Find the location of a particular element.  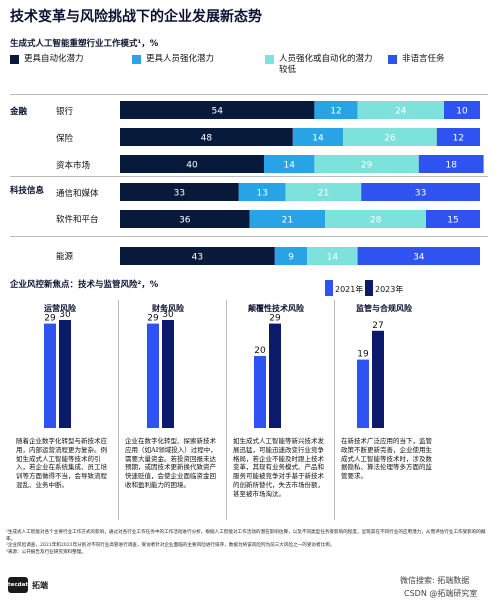

chart-subtitle: 生成式人工智能重塑行业工作模式¹，% is located at coordinates (84, 44).